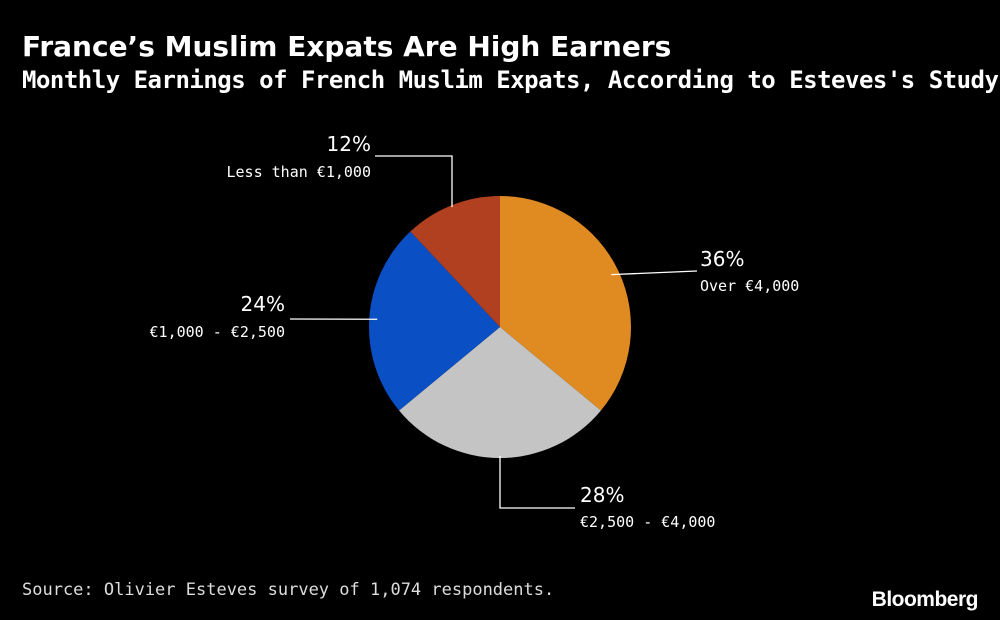 The width and height of the screenshot is (1000, 620). What do you see at coordinates (299, 172) in the screenshot?
I see `slice-category-label: Less than €1,000` at bounding box center [299, 172].